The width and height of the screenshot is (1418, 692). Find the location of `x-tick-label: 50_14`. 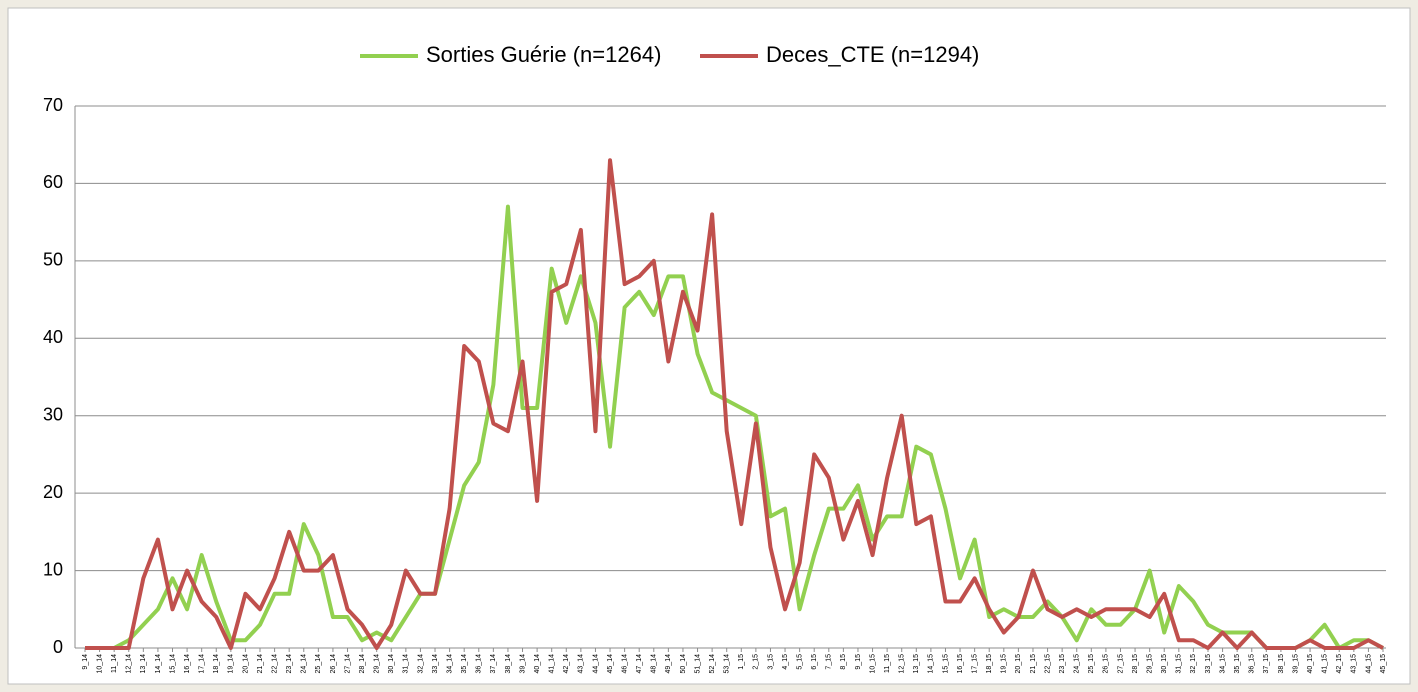

x-tick-label: 50_14 is located at coordinates (683, 664).